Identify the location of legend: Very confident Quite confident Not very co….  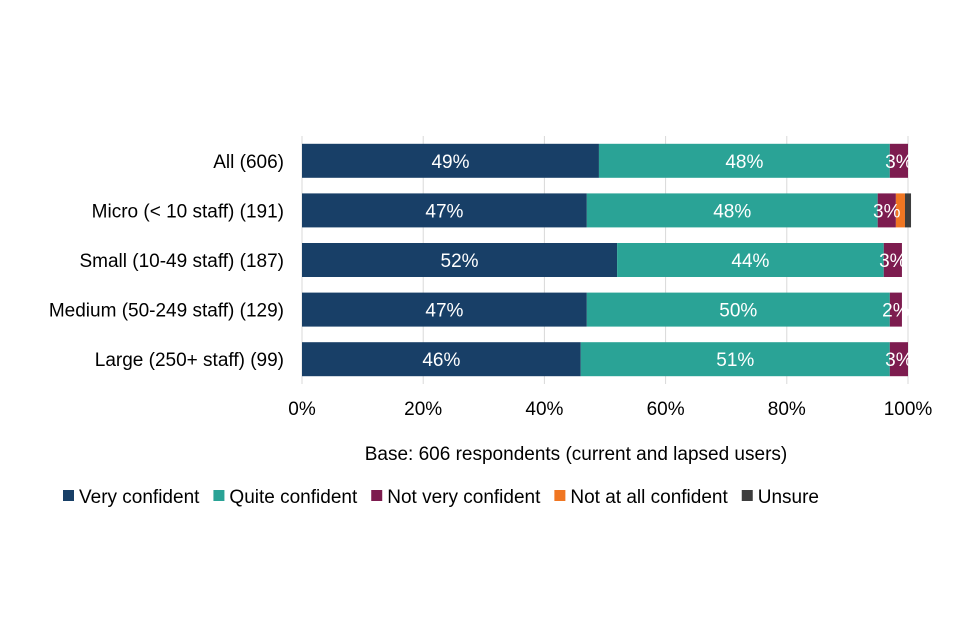
(441, 497).